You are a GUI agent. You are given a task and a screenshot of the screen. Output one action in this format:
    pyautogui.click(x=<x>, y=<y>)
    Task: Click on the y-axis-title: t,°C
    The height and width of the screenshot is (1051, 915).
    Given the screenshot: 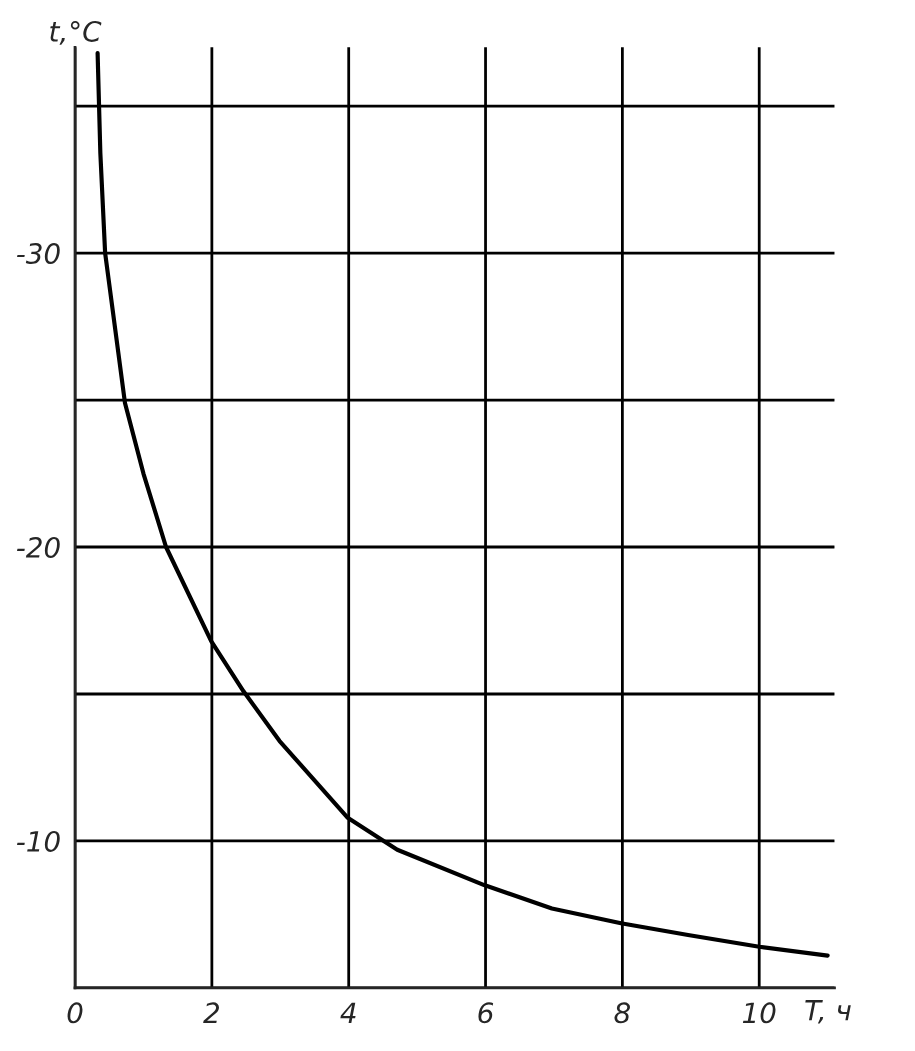 What is the action you would take?
    pyautogui.click(x=76, y=32)
    